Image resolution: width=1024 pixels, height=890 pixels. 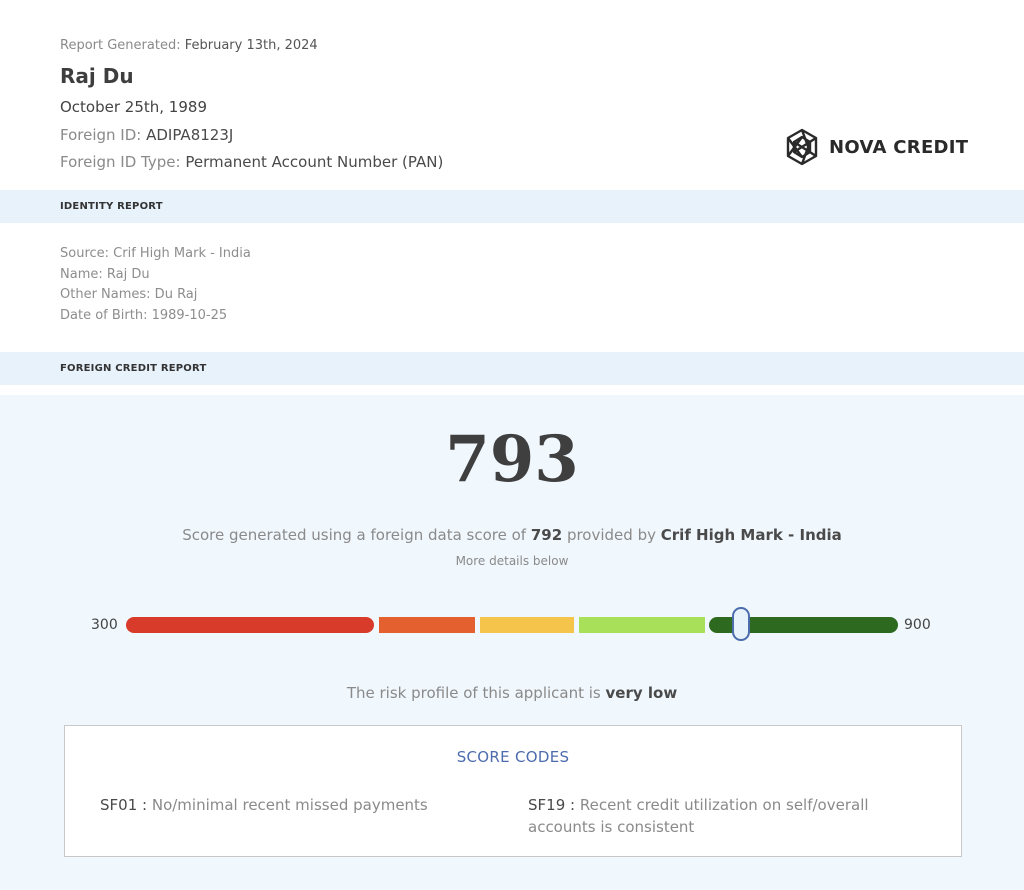 What do you see at coordinates (751, 535) in the screenshot?
I see `score-provider: Crif High Mark - India` at bounding box center [751, 535].